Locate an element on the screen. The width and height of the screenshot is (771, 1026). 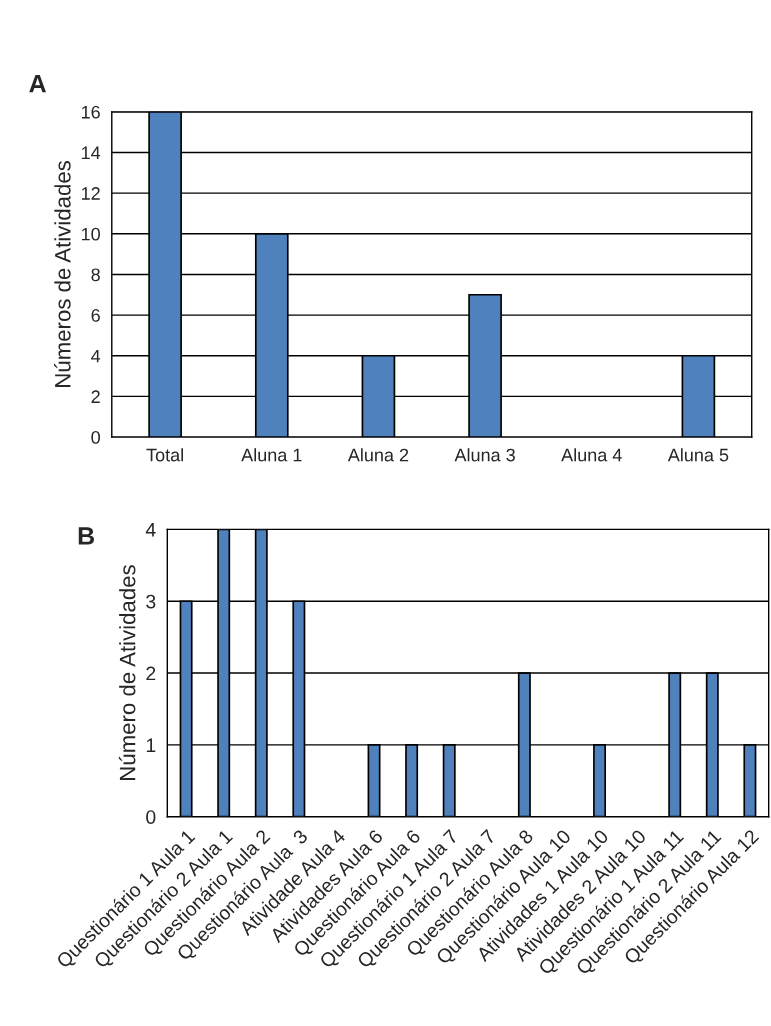
y-tick-label: 1 is located at coordinates (151, 745).